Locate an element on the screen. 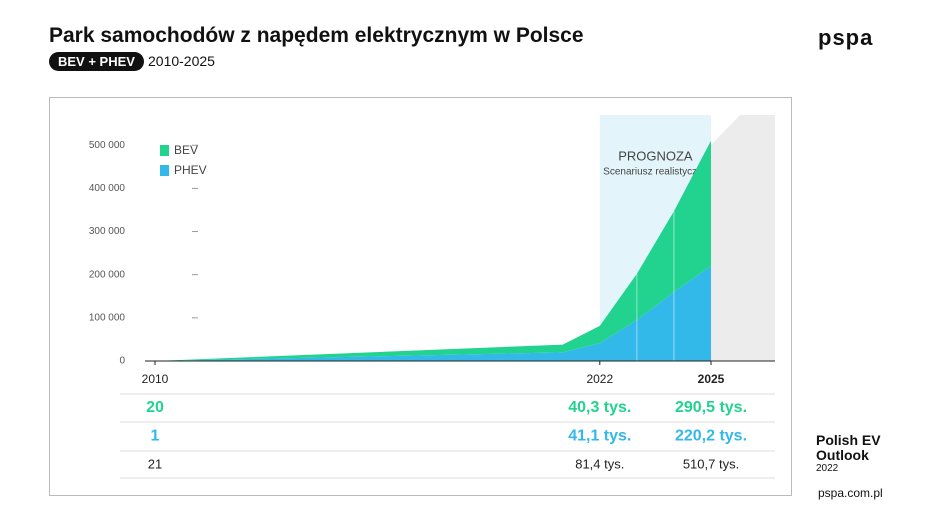 This screenshot has width=940, height=529. forecast-extension is located at coordinates (743, 238).